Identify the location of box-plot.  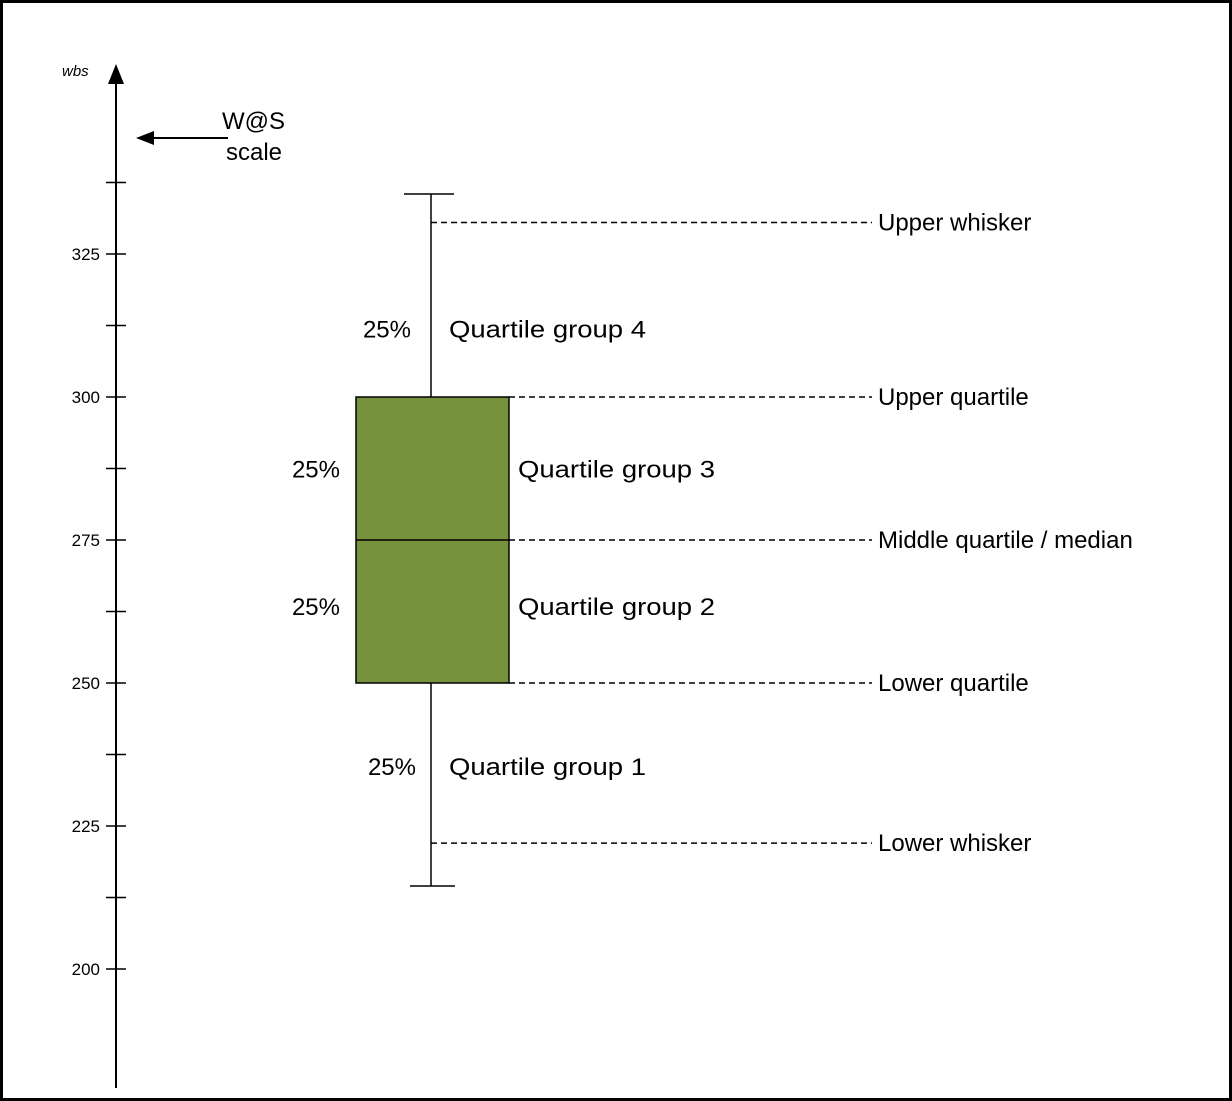
(432, 540).